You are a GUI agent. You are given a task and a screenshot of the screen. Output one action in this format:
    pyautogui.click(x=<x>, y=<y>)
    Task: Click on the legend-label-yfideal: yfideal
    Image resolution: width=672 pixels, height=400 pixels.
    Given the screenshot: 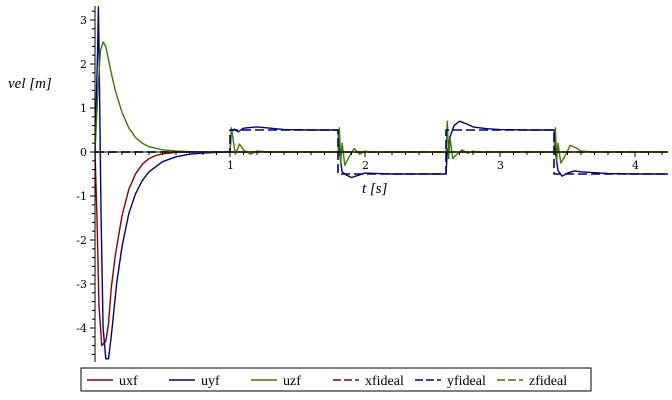 What is the action you would take?
    pyautogui.click(x=466, y=381)
    